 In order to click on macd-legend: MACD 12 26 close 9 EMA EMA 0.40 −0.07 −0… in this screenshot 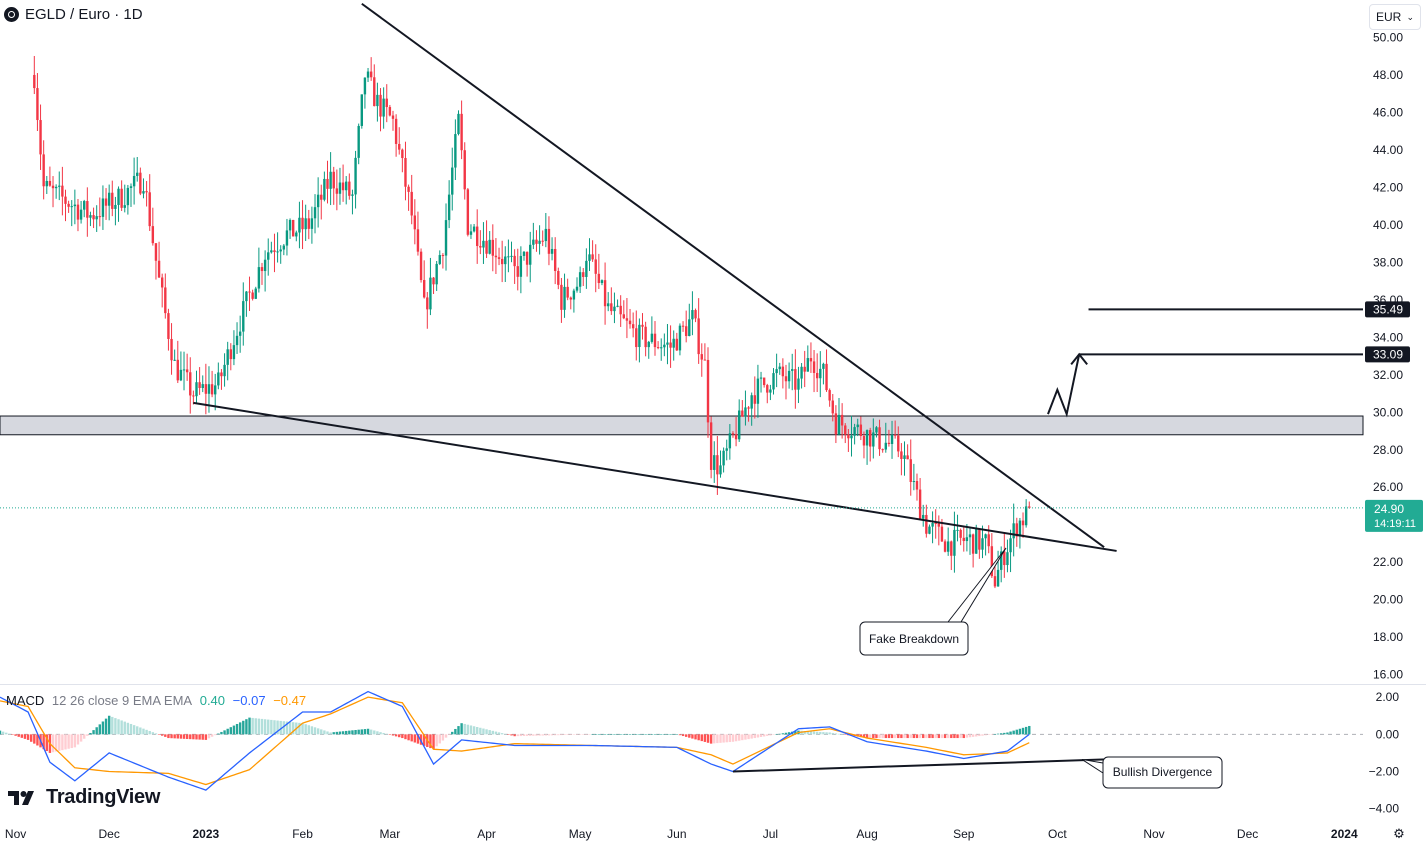, I will do `click(158, 700)`.